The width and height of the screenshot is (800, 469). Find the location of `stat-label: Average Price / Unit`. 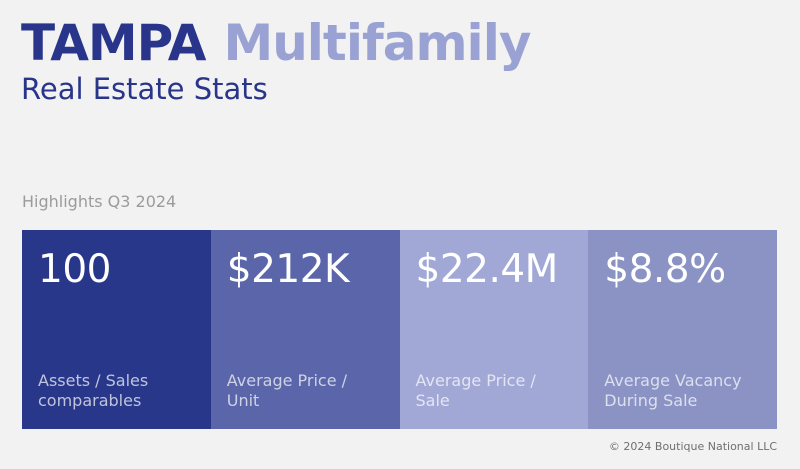

stat-label: Average Price / Unit is located at coordinates (287, 390).